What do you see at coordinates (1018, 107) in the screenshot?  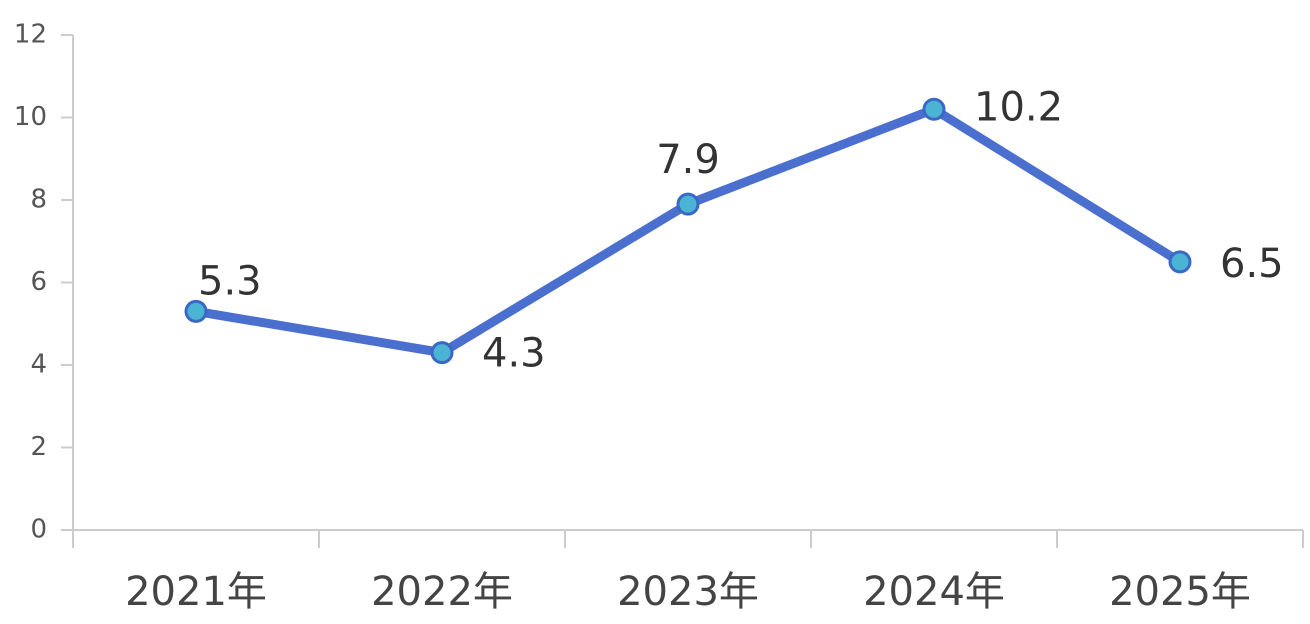 I see `value-label: 10.2` at bounding box center [1018, 107].